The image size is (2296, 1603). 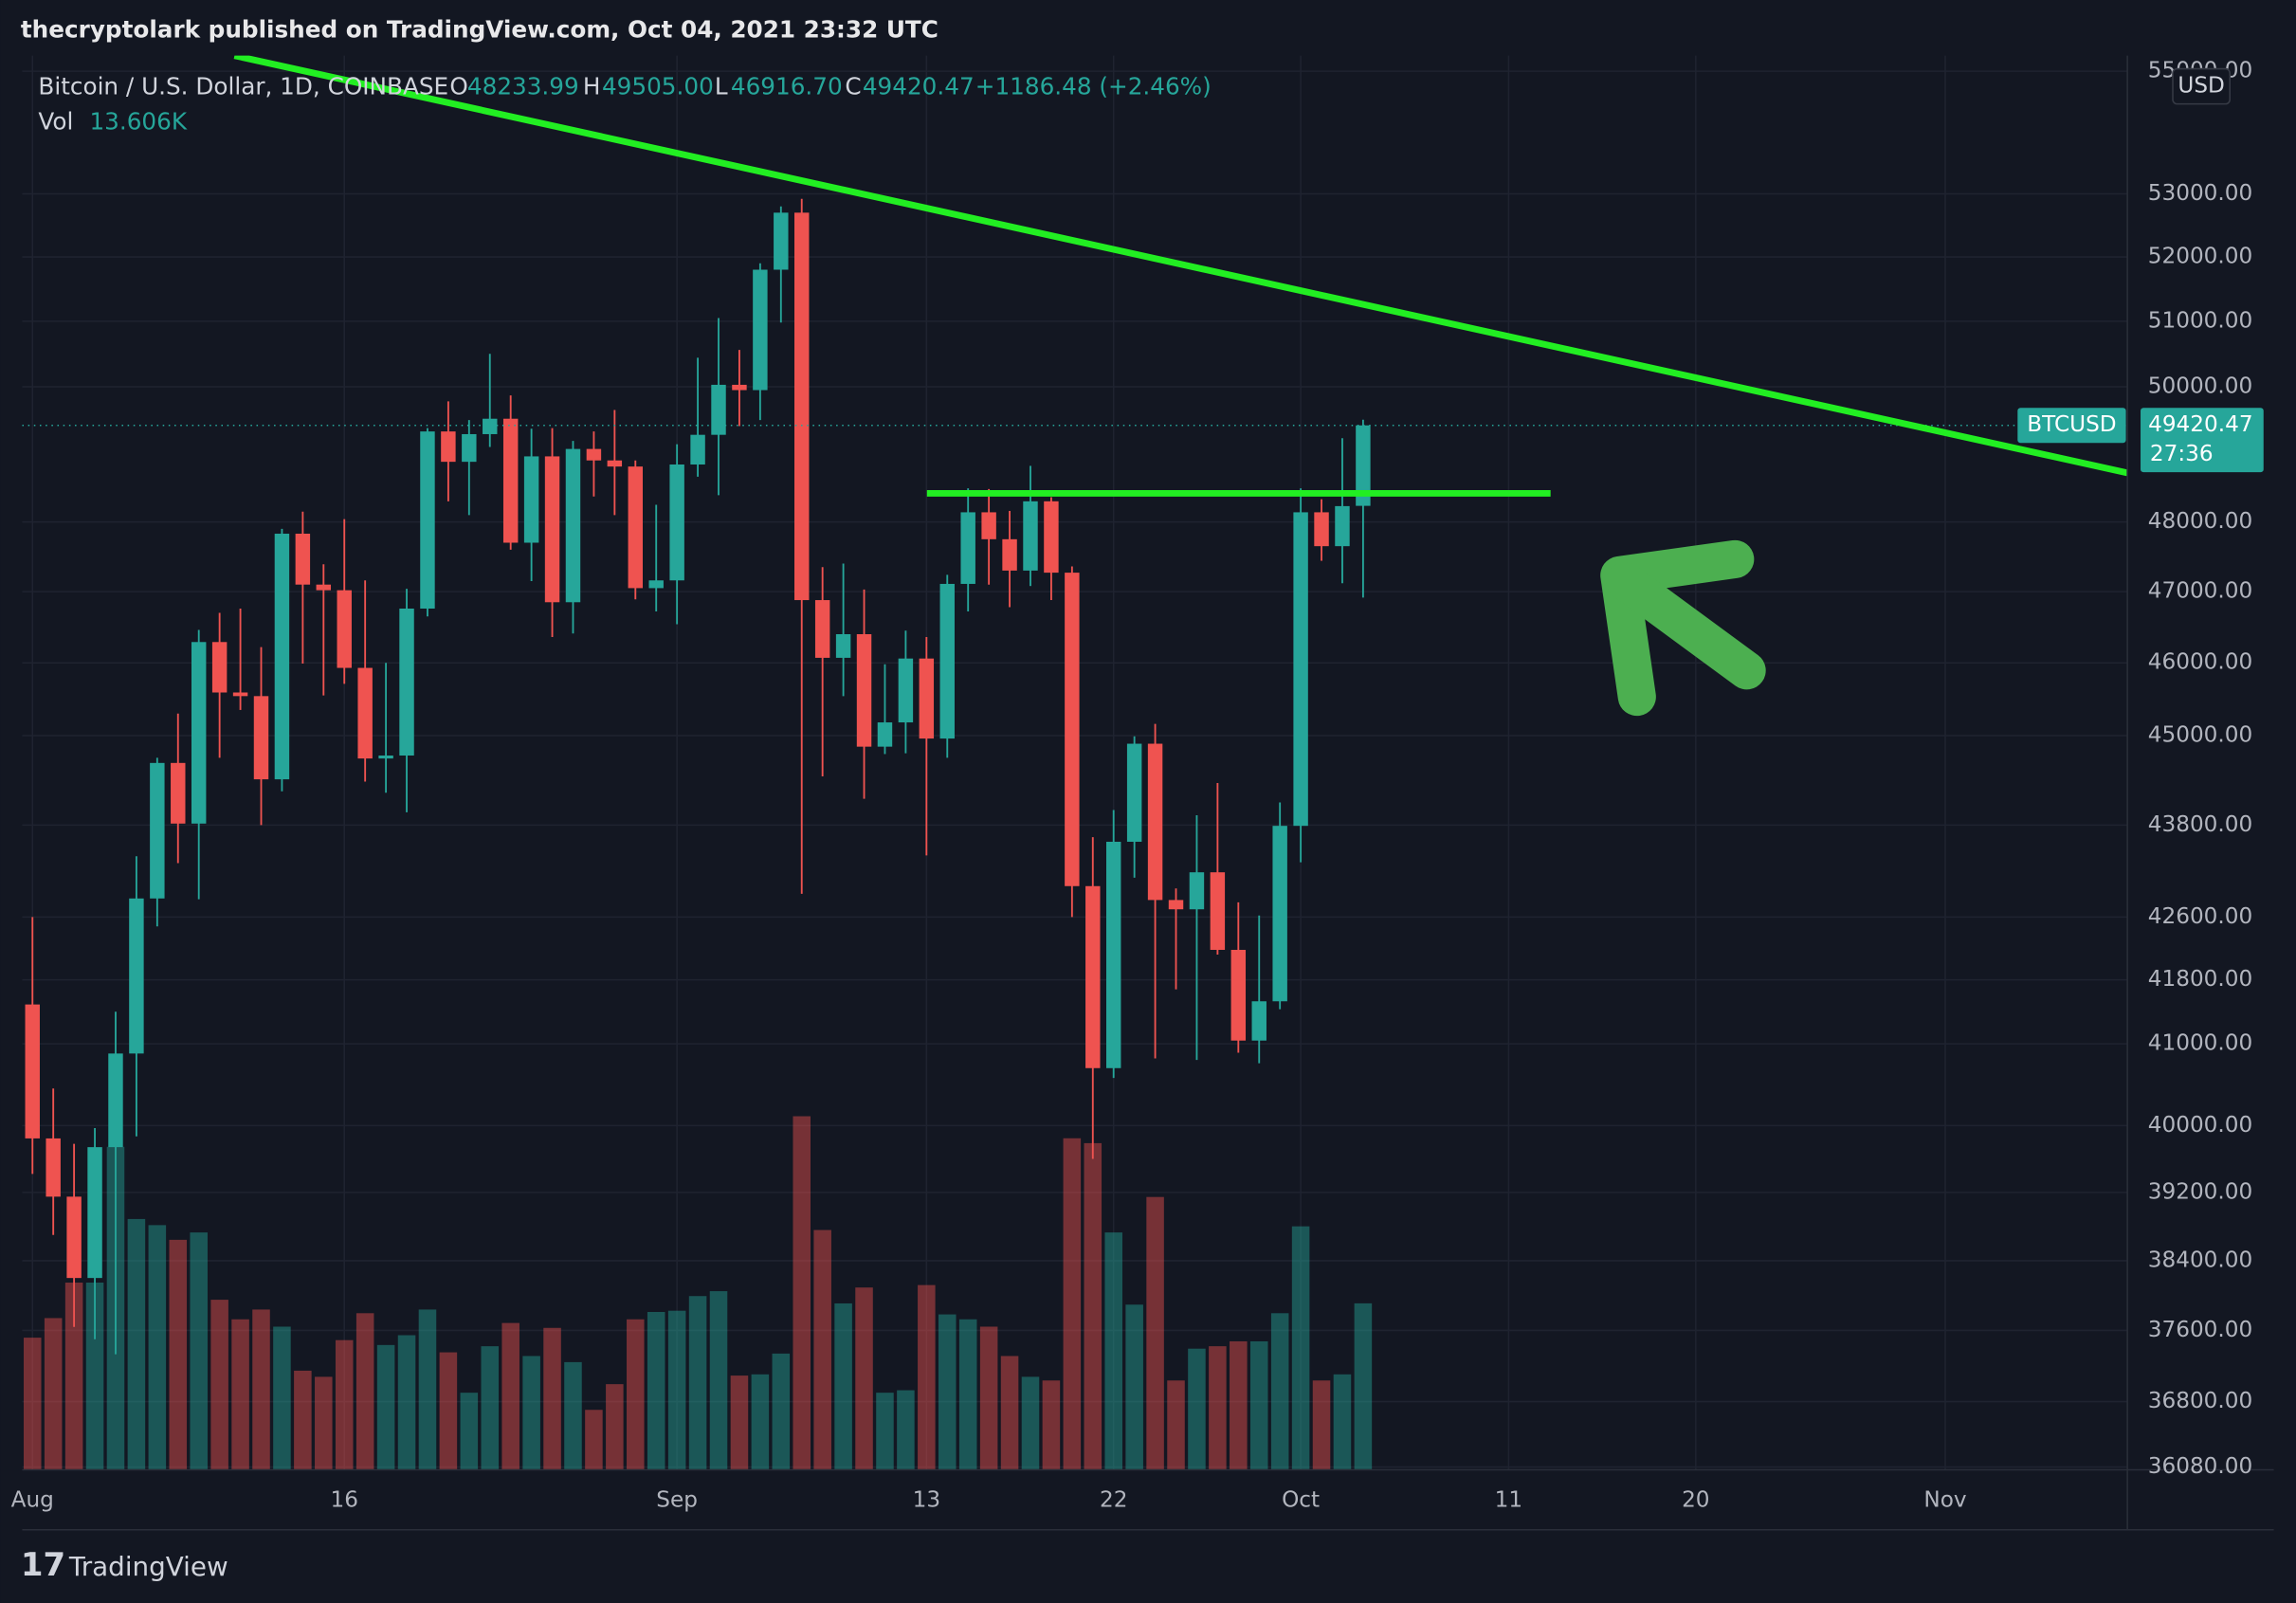 What do you see at coordinates (2201, 386) in the screenshot?
I see `y-tick-label: 50000.00` at bounding box center [2201, 386].